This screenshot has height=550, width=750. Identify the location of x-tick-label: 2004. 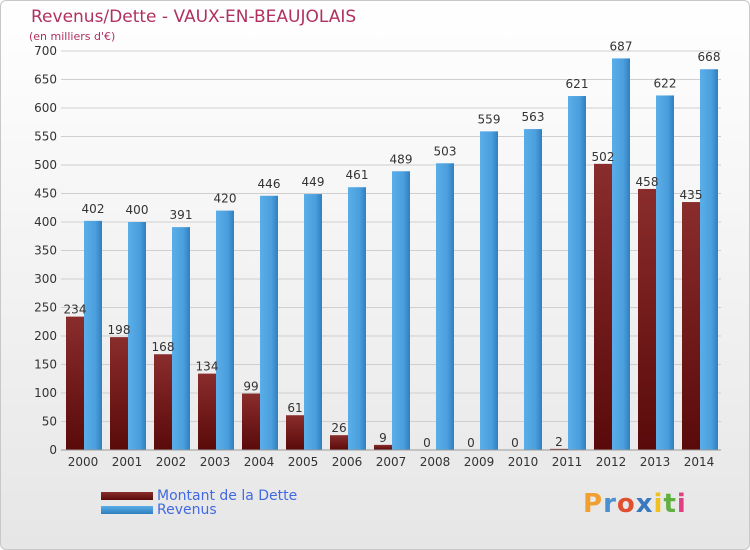
(259, 462).